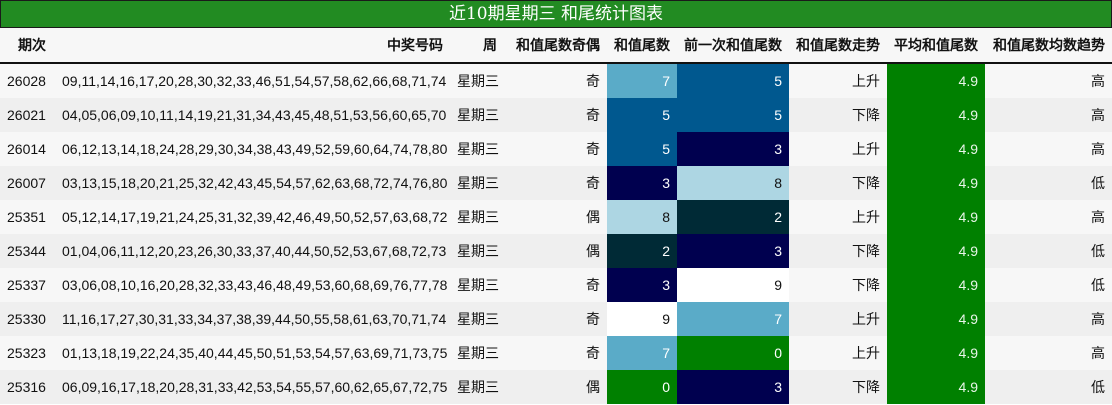 This screenshot has width=1112, height=405. What do you see at coordinates (733, 46) in the screenshot?
I see `header-prev-tail: 前一次和值尾数` at bounding box center [733, 46].